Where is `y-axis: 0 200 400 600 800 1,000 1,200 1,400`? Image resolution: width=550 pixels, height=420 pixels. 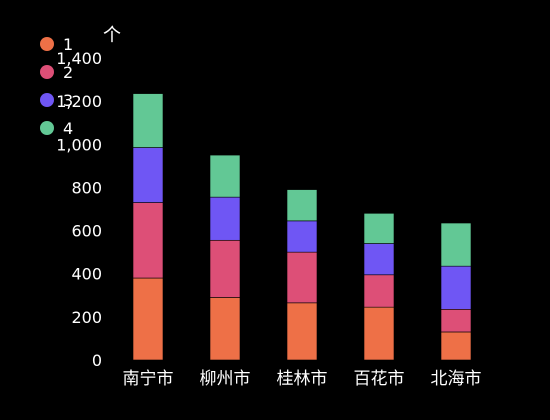 y-axis: 0 200 400 600 800 1,000 1,200 1,400 is located at coordinates (79, 209).